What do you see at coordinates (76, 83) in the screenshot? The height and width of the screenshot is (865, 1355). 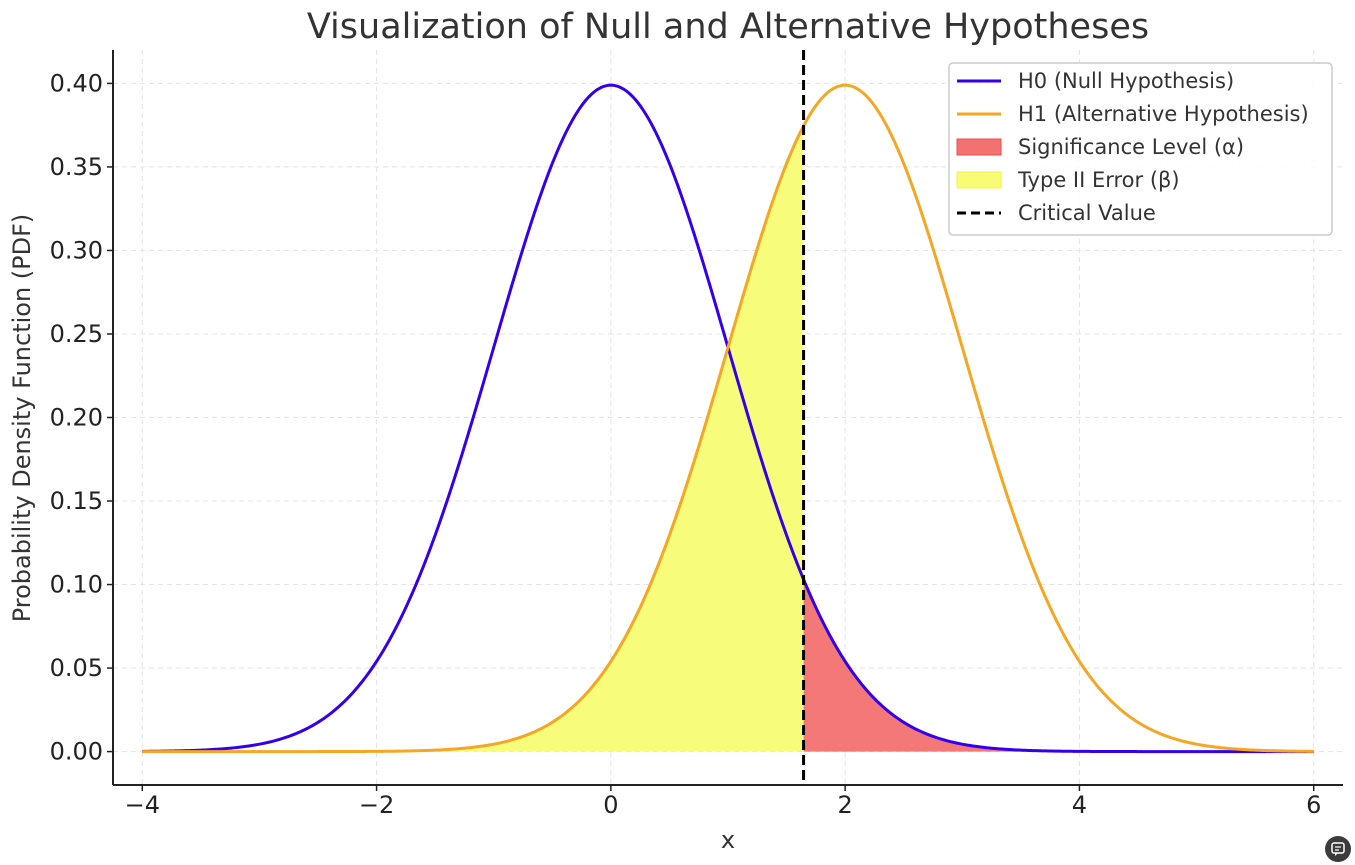 I see `y-tick-label: 0.40` at bounding box center [76, 83].